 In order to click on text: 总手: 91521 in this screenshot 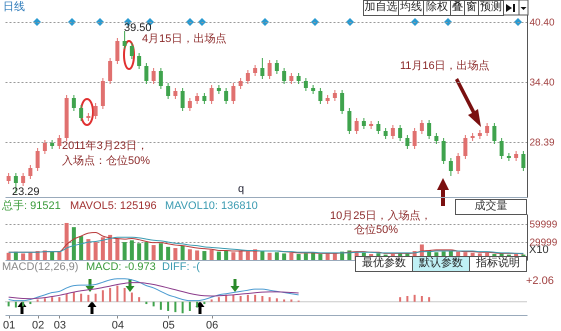, I will do `click(31, 206)`.